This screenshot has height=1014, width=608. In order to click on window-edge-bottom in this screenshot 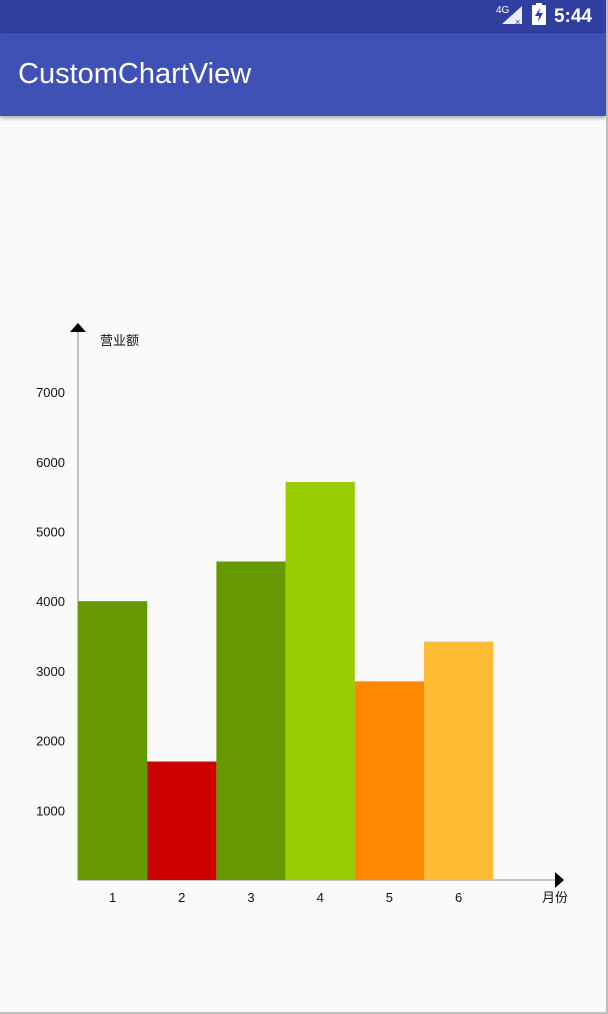, I will do `click(304, 1013)`.